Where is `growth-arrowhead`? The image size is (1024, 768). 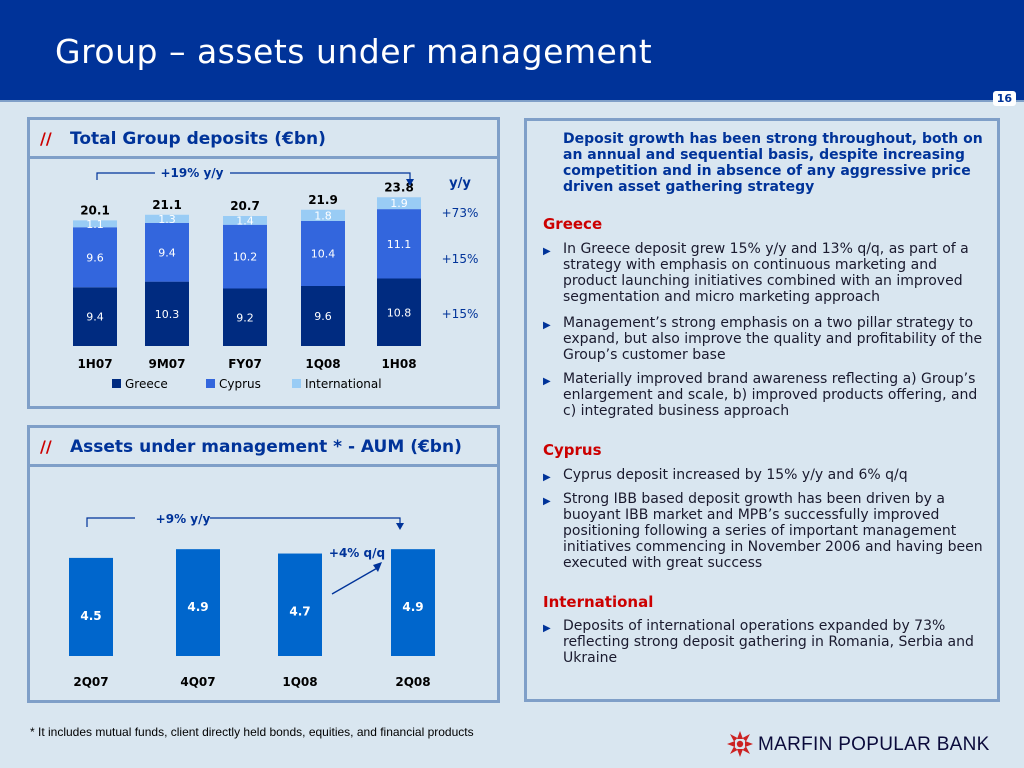 growth-arrowhead is located at coordinates (410, 182).